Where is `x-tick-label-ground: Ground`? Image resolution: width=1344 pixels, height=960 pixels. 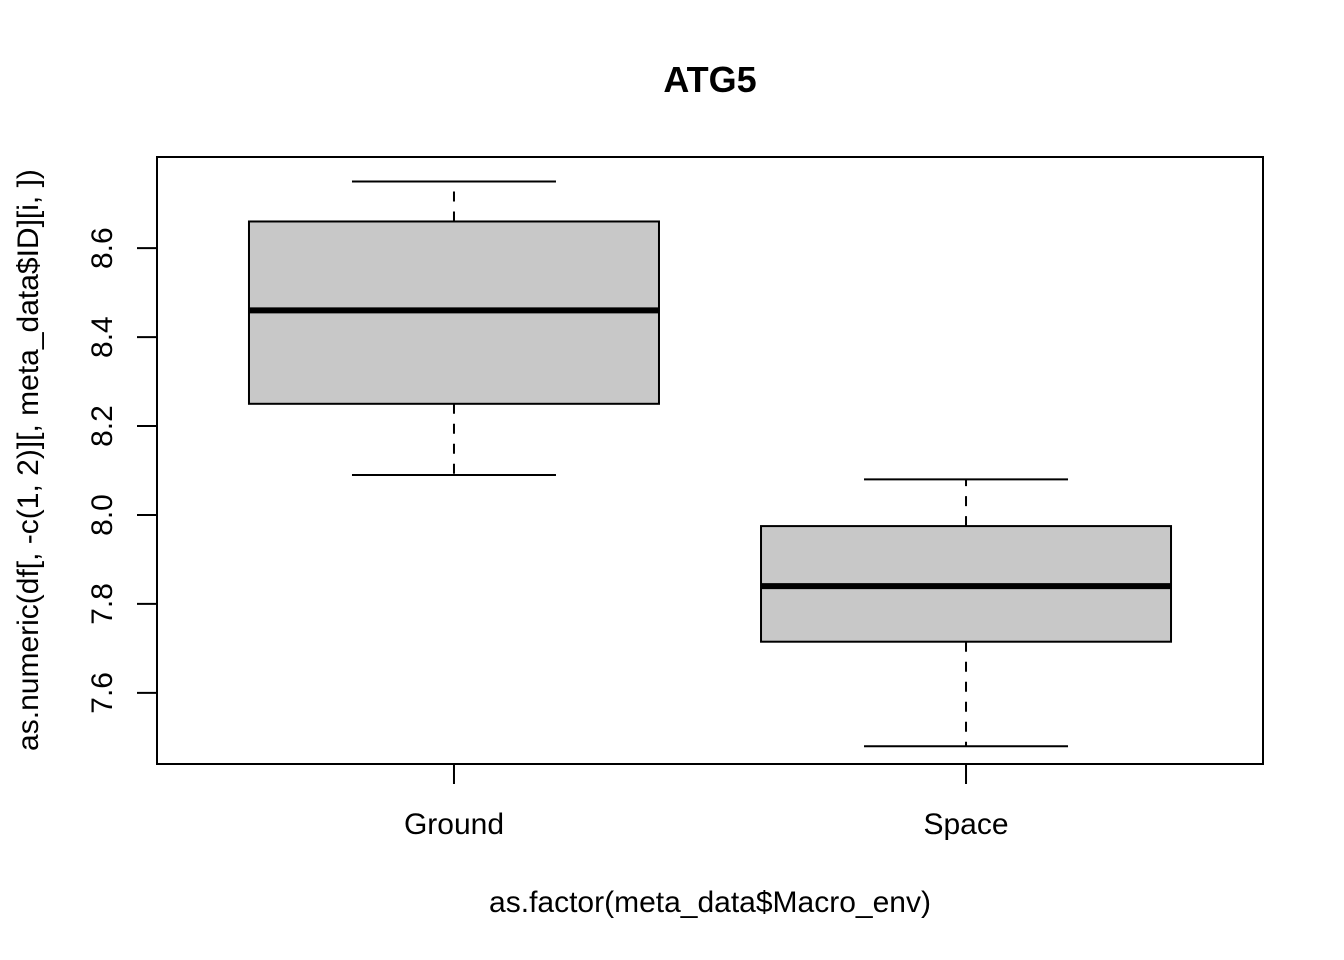 x-tick-label-ground: Ground is located at coordinates (454, 824).